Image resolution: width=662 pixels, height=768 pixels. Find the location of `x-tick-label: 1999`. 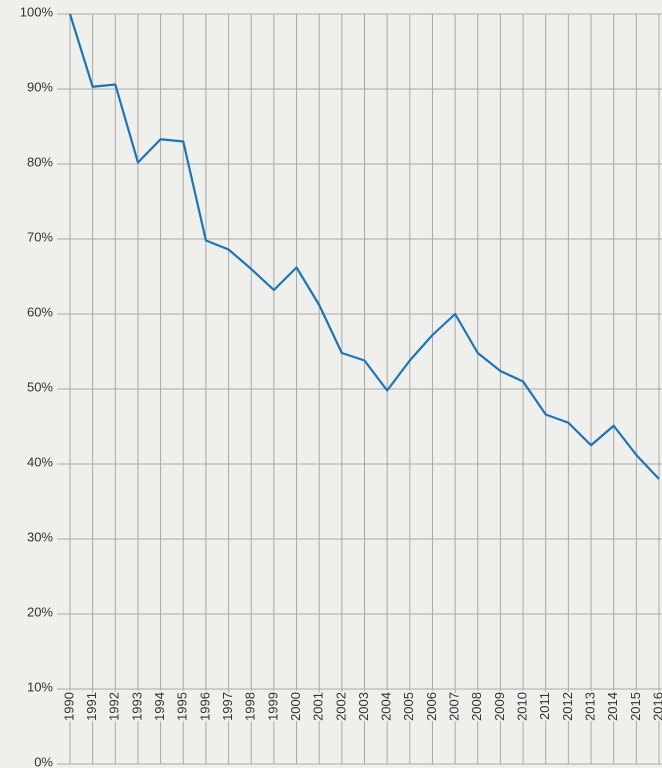

x-tick-label: 1999 is located at coordinates (272, 706).